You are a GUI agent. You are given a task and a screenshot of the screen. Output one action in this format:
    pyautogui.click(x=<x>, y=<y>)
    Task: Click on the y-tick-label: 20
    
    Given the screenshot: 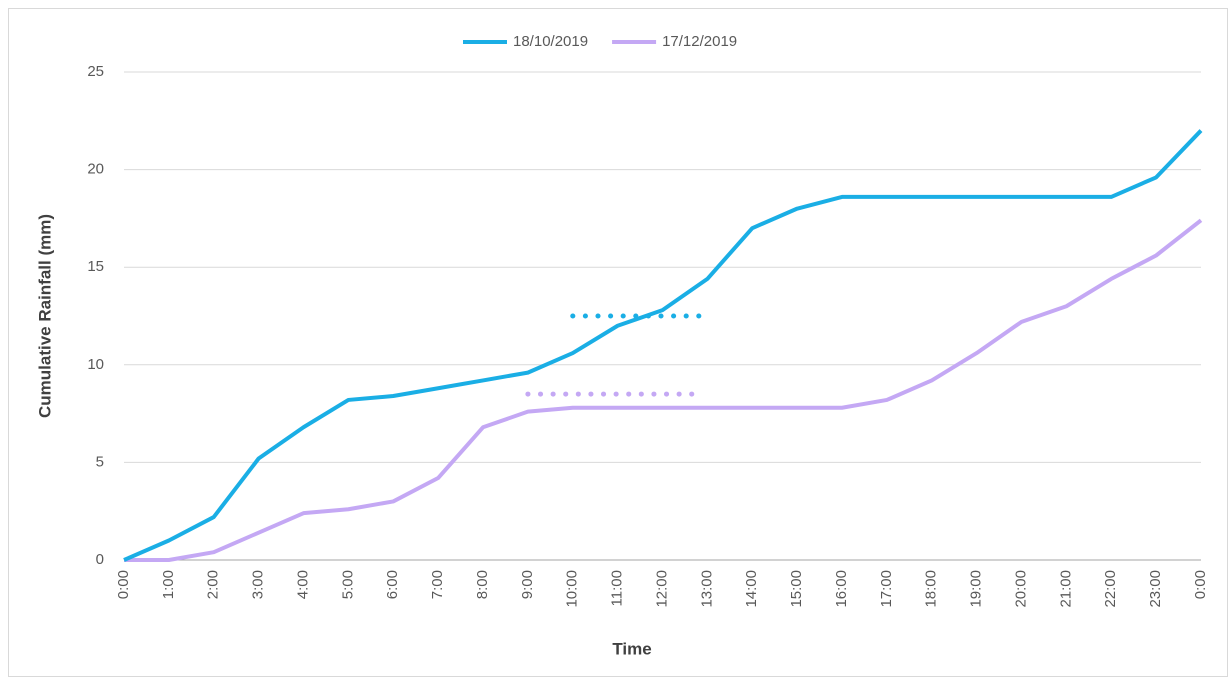 What is the action you would take?
    pyautogui.click(x=95, y=169)
    